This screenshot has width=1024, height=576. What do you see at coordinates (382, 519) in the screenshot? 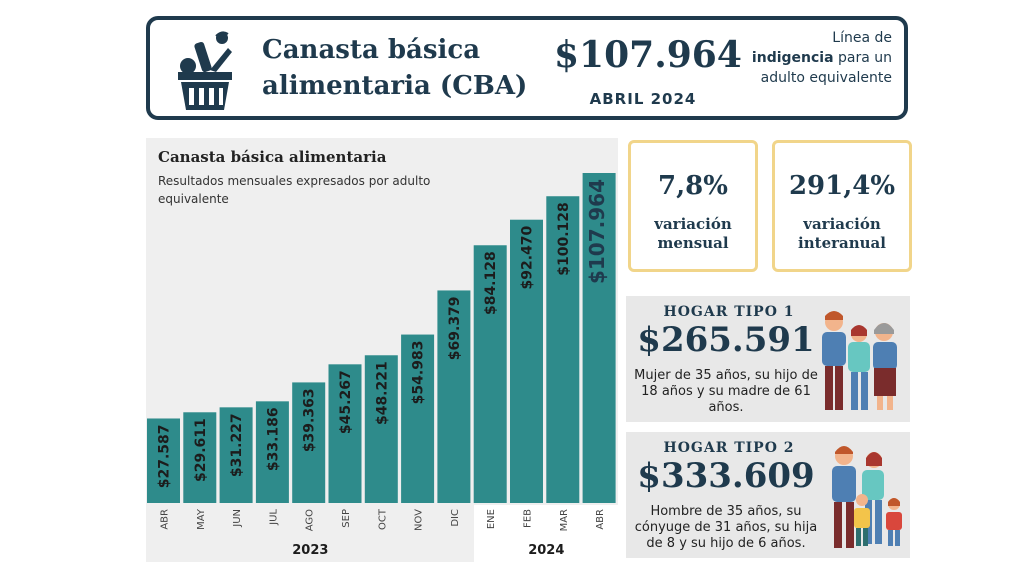
I see `category-tick-label: OCT` at bounding box center [382, 519].